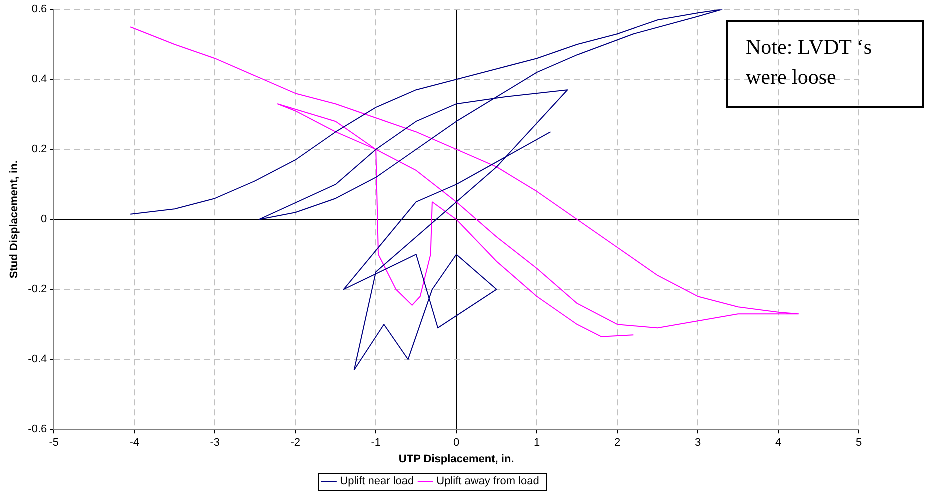  What do you see at coordinates (38, 290) in the screenshot?
I see `y-tick-label: -0.2` at bounding box center [38, 290].